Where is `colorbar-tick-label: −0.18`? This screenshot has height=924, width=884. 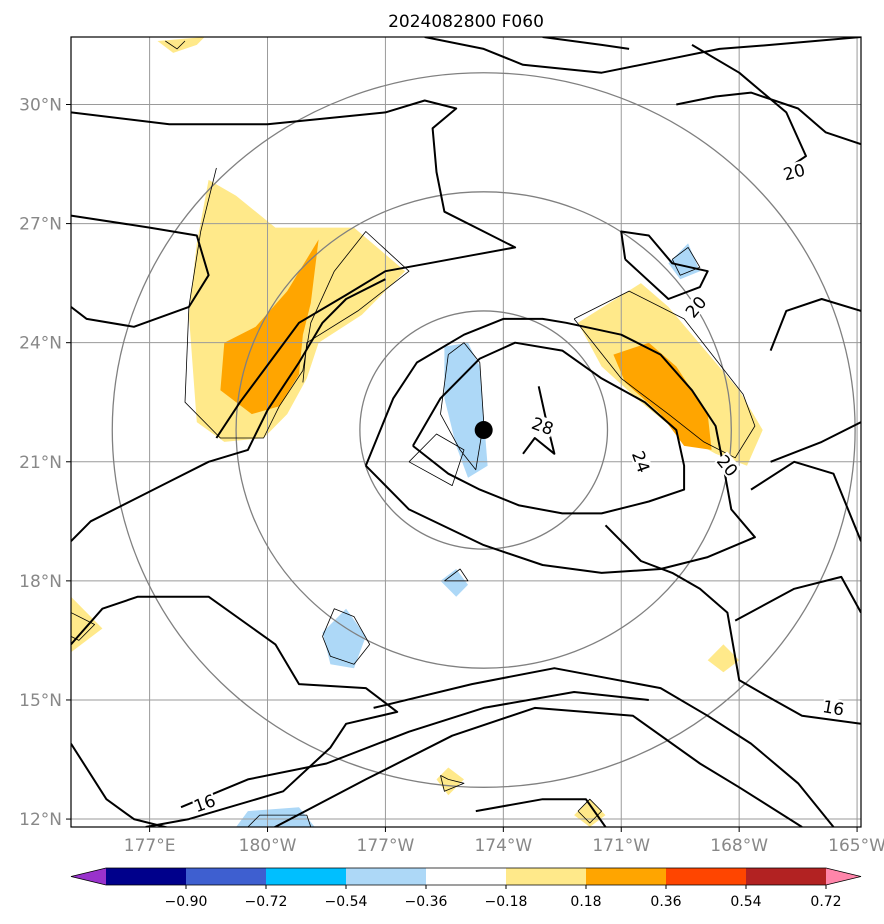 colorbar-tick-label: −0.18 is located at coordinates (506, 902).